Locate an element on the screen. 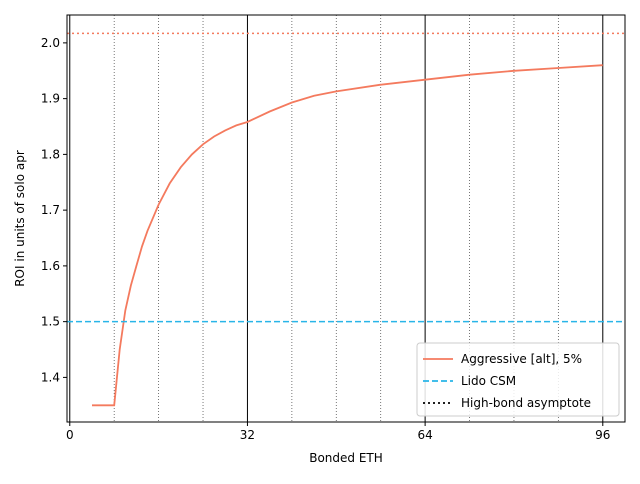 This screenshot has height=484, width=640. y-tick-label-1: 1.5 is located at coordinates (50, 322).